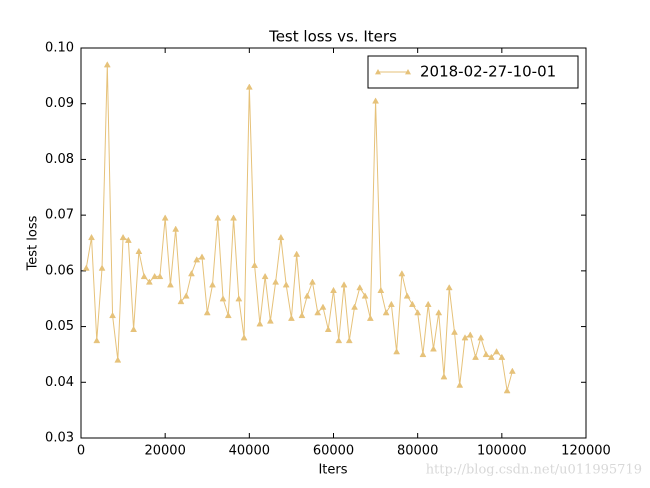  I want to click on watermark: http://blog.csdn.net/u011995719, so click(534, 470).